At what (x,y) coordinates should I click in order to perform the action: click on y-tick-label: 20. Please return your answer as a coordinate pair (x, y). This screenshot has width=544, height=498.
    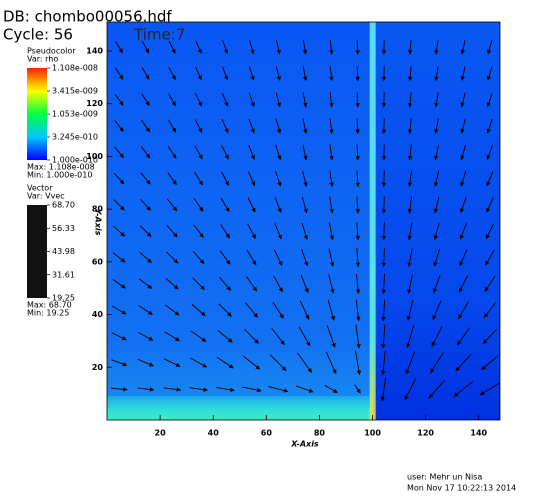
    Looking at the image, I should click on (98, 367).